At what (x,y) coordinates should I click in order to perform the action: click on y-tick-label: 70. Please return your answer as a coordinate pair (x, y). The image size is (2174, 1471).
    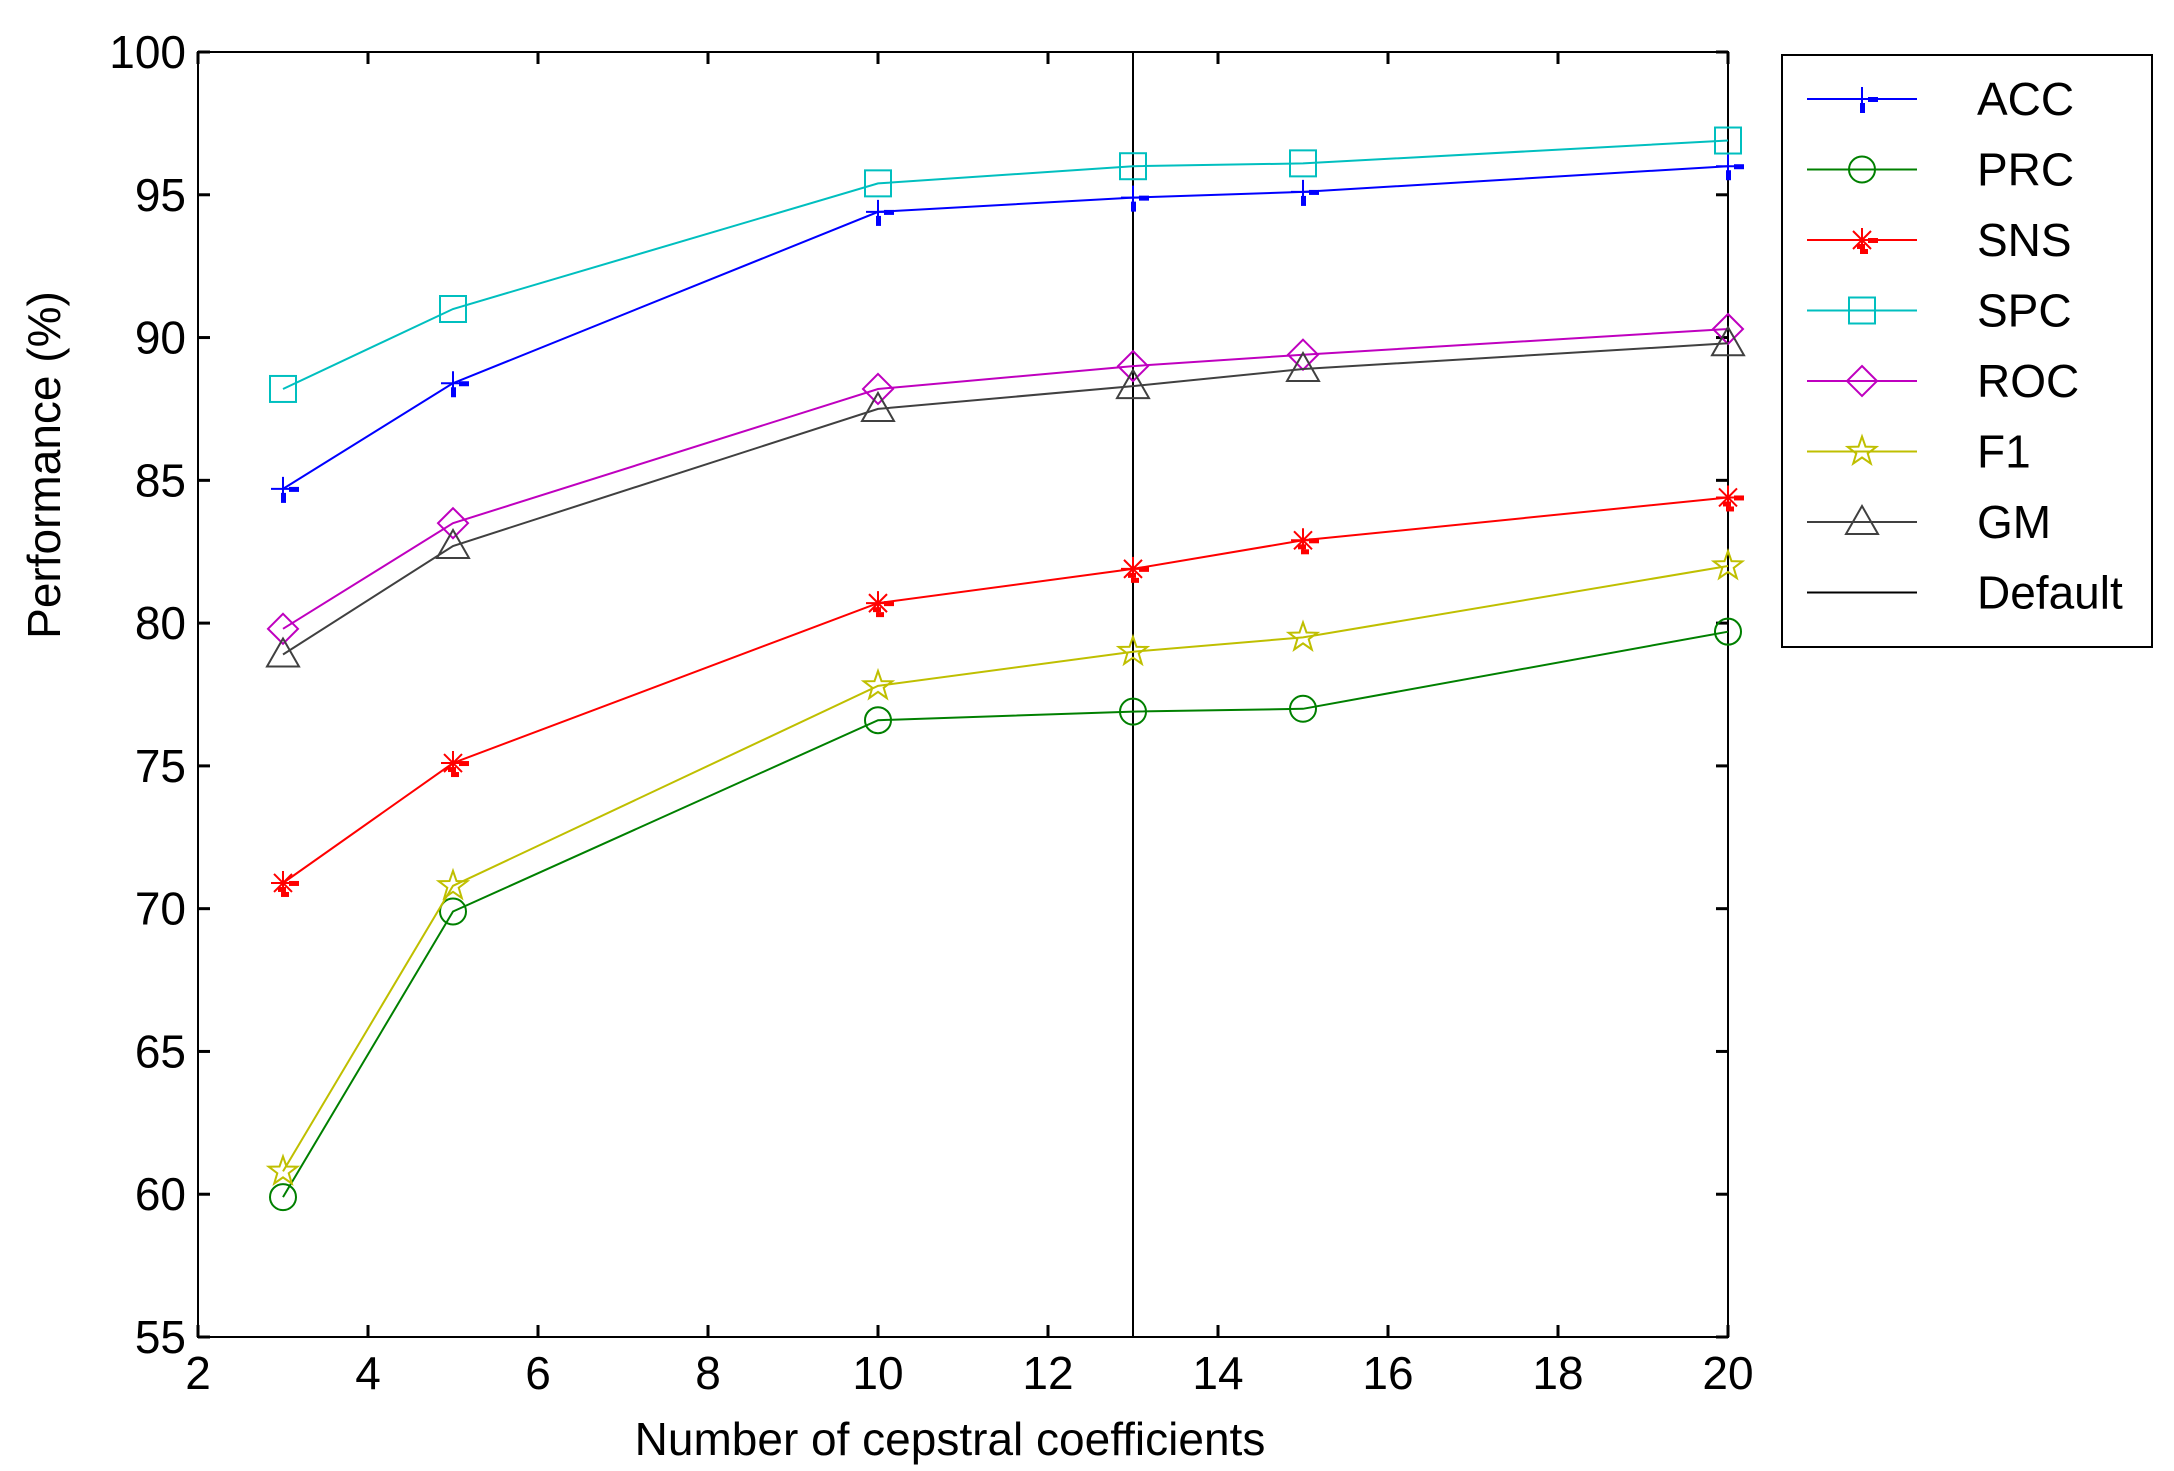
    Looking at the image, I should click on (160, 909).